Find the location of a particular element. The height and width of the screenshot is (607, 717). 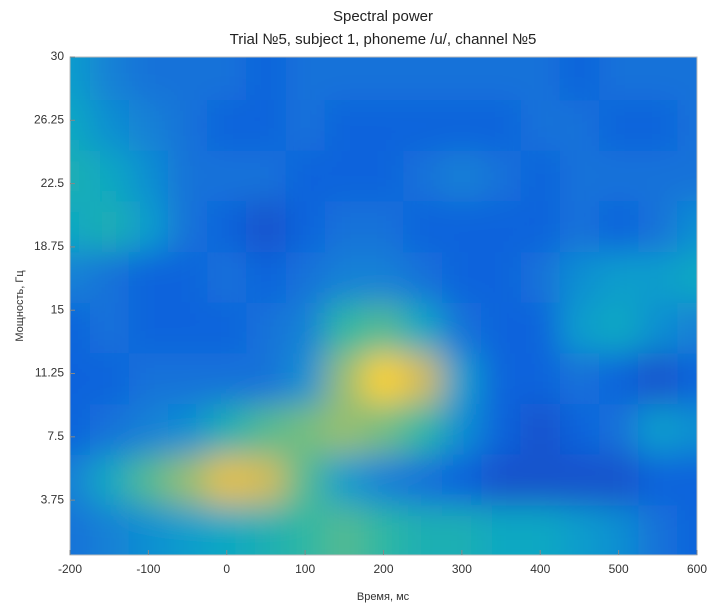

x-tick-label: 500 is located at coordinates (619, 569).